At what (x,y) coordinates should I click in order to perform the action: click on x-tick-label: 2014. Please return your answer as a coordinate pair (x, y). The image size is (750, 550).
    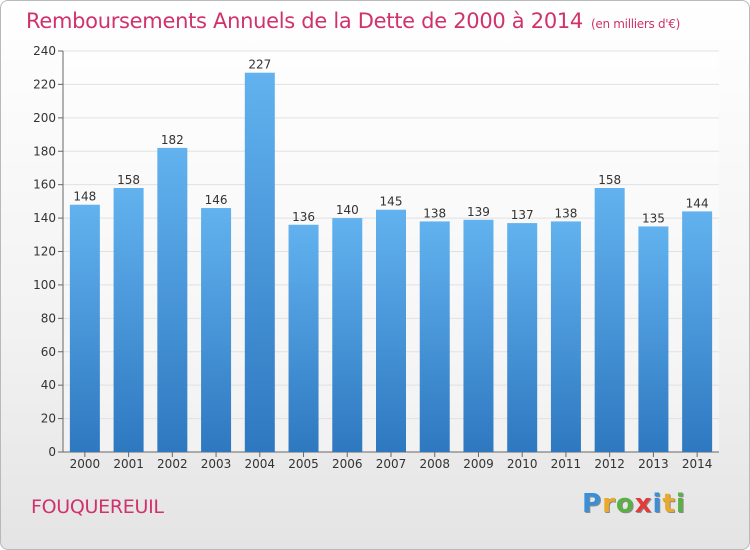
    Looking at the image, I should click on (697, 464).